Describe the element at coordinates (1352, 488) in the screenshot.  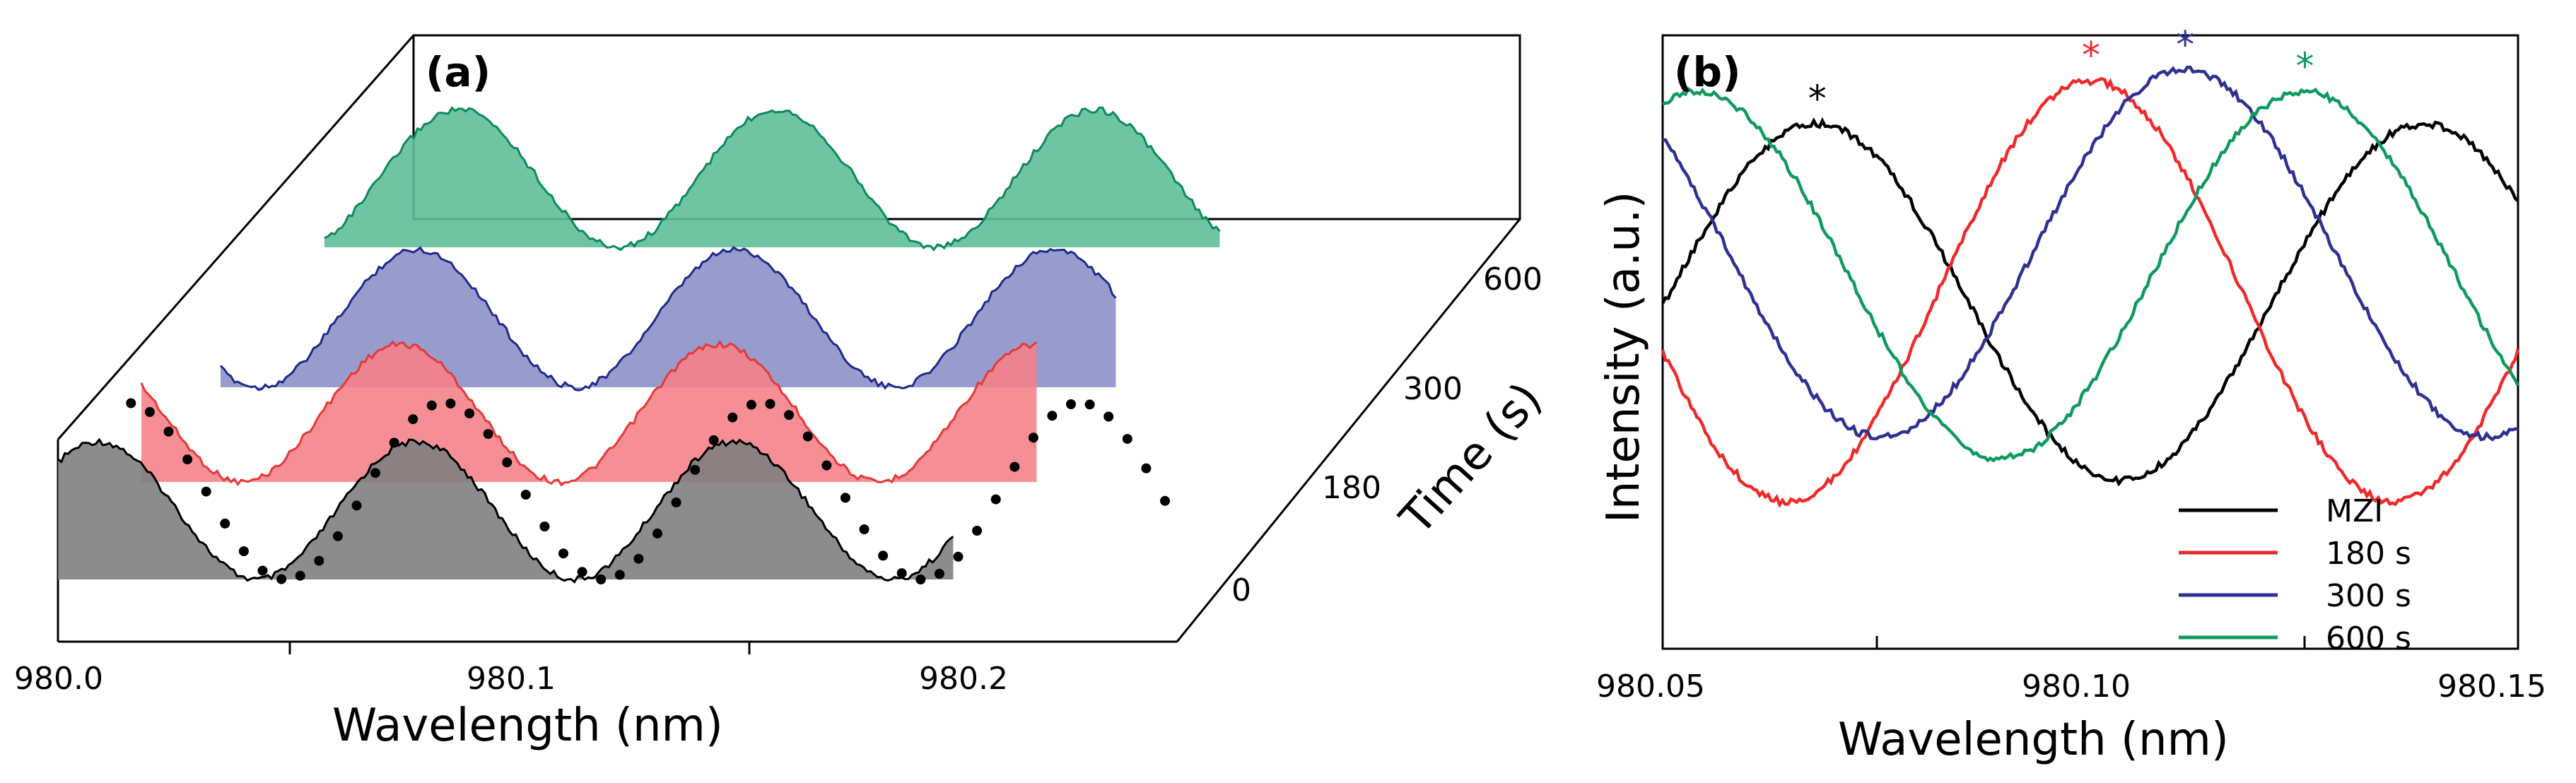
I see `time-tick-180: 180` at that location.